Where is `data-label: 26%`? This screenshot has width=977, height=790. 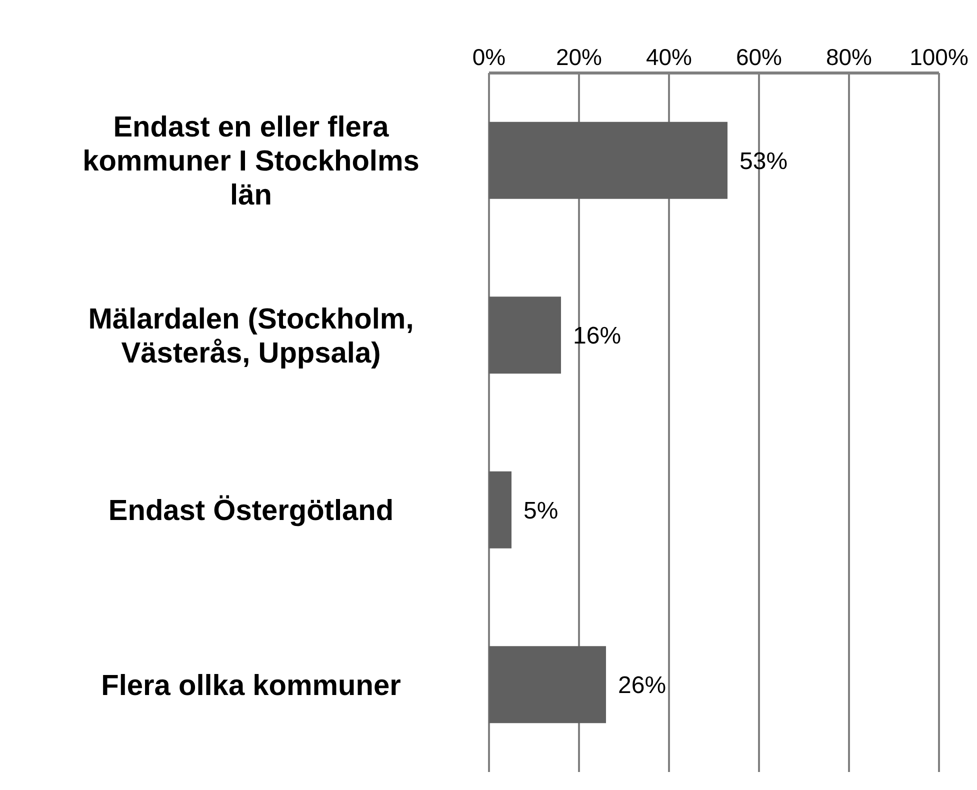
data-label: 26% is located at coordinates (642, 686).